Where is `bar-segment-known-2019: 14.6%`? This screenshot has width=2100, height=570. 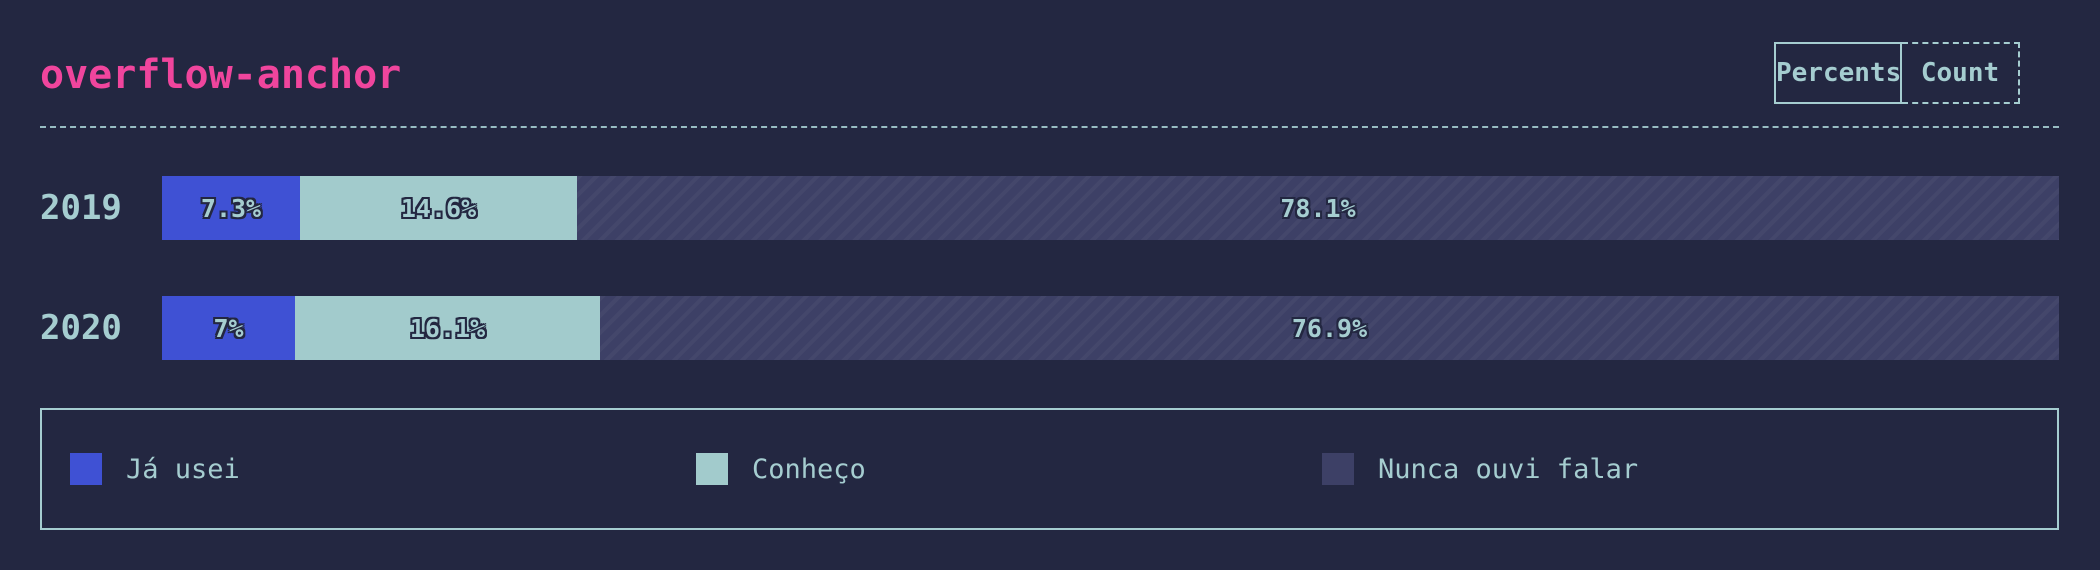 bar-segment-known-2019: 14.6% is located at coordinates (438, 208).